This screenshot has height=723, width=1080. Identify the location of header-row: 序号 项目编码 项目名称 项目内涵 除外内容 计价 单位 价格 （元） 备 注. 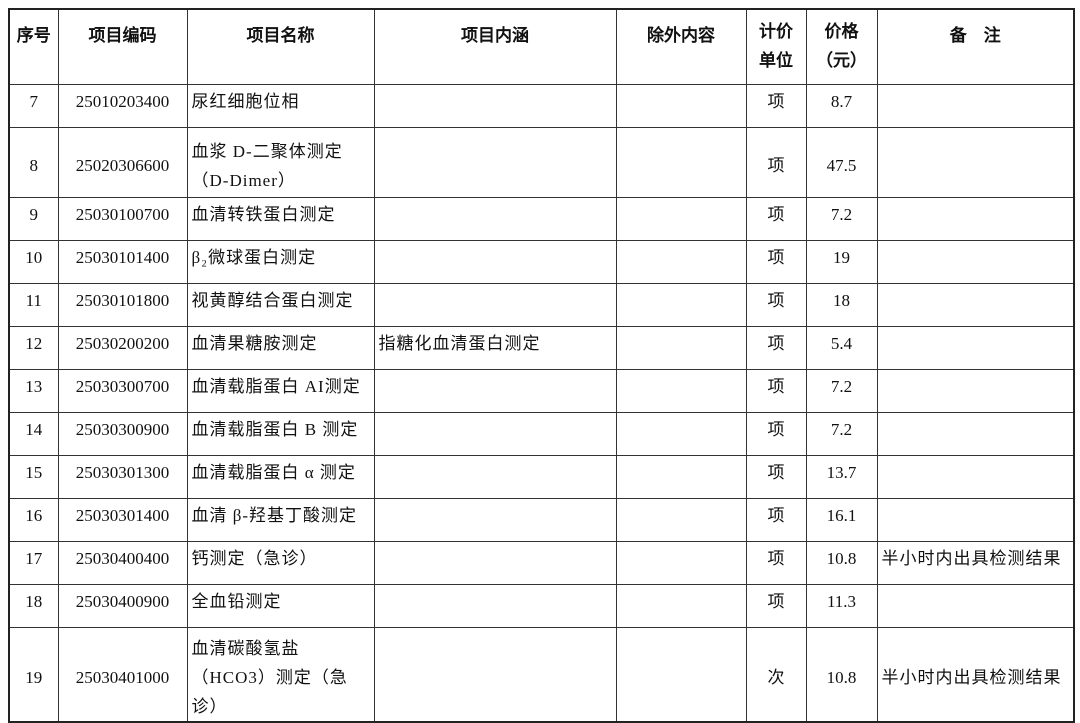
(541, 46).